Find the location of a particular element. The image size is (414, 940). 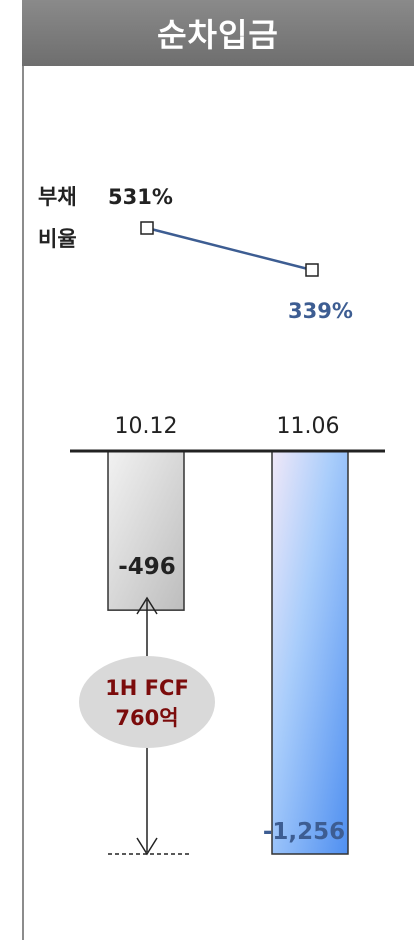

debt-ratio-label-line2: 비율 is located at coordinates (57, 239).